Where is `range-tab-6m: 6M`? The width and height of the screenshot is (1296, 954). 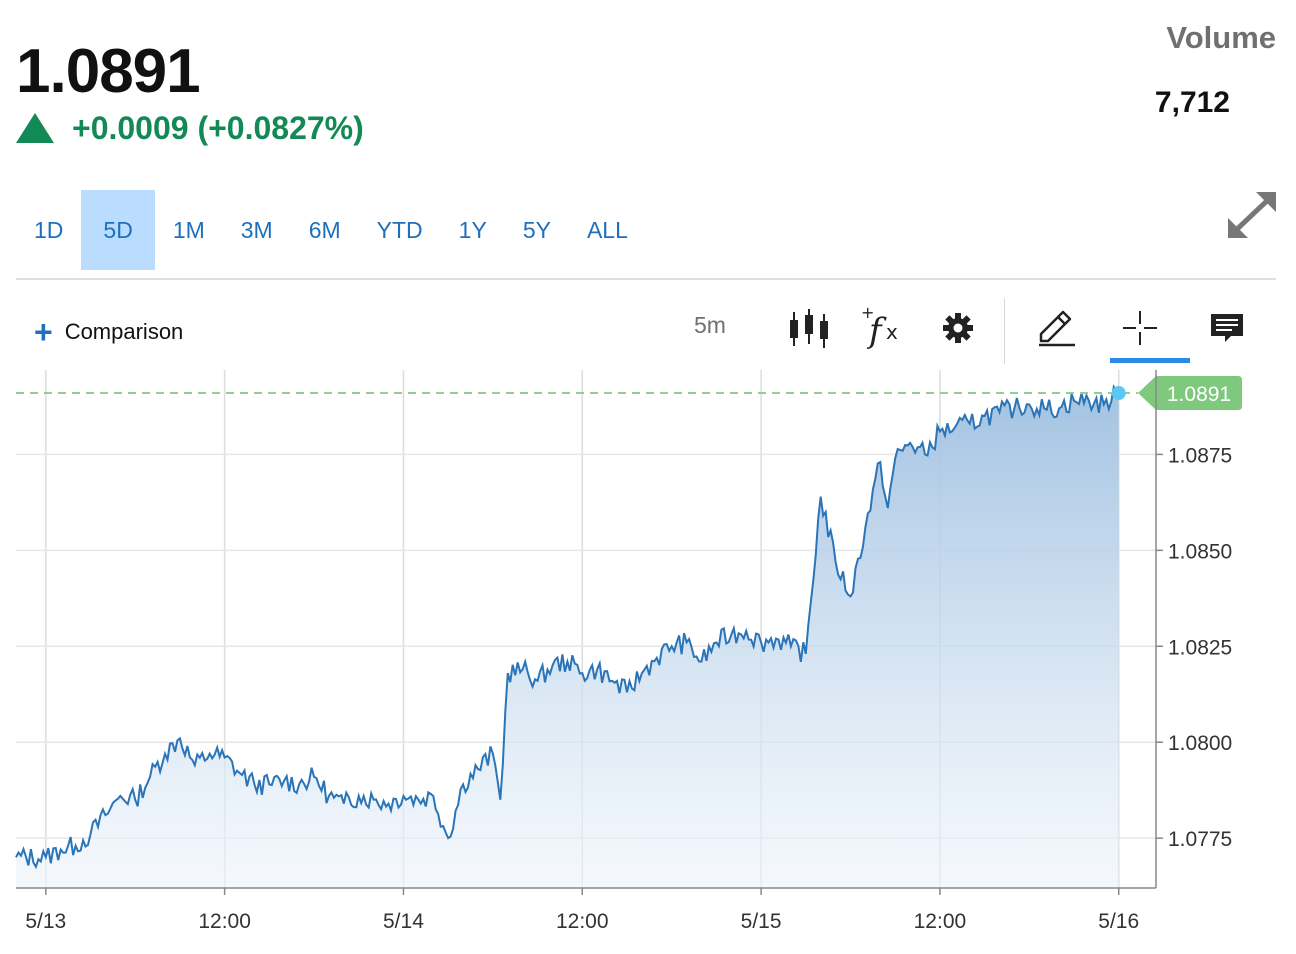
range-tab-6m: 6M is located at coordinates (324, 229).